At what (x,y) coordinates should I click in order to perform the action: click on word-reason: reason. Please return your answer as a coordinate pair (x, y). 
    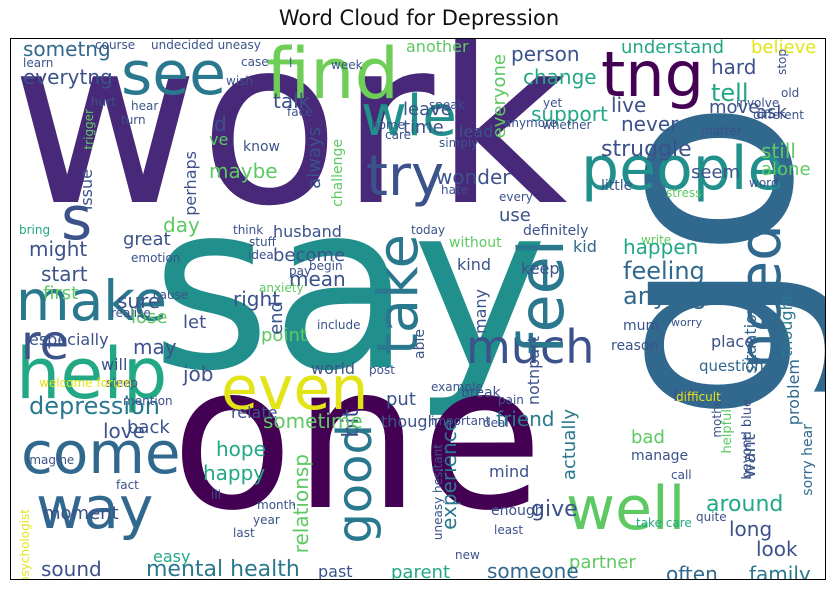
    Looking at the image, I should click on (635, 346).